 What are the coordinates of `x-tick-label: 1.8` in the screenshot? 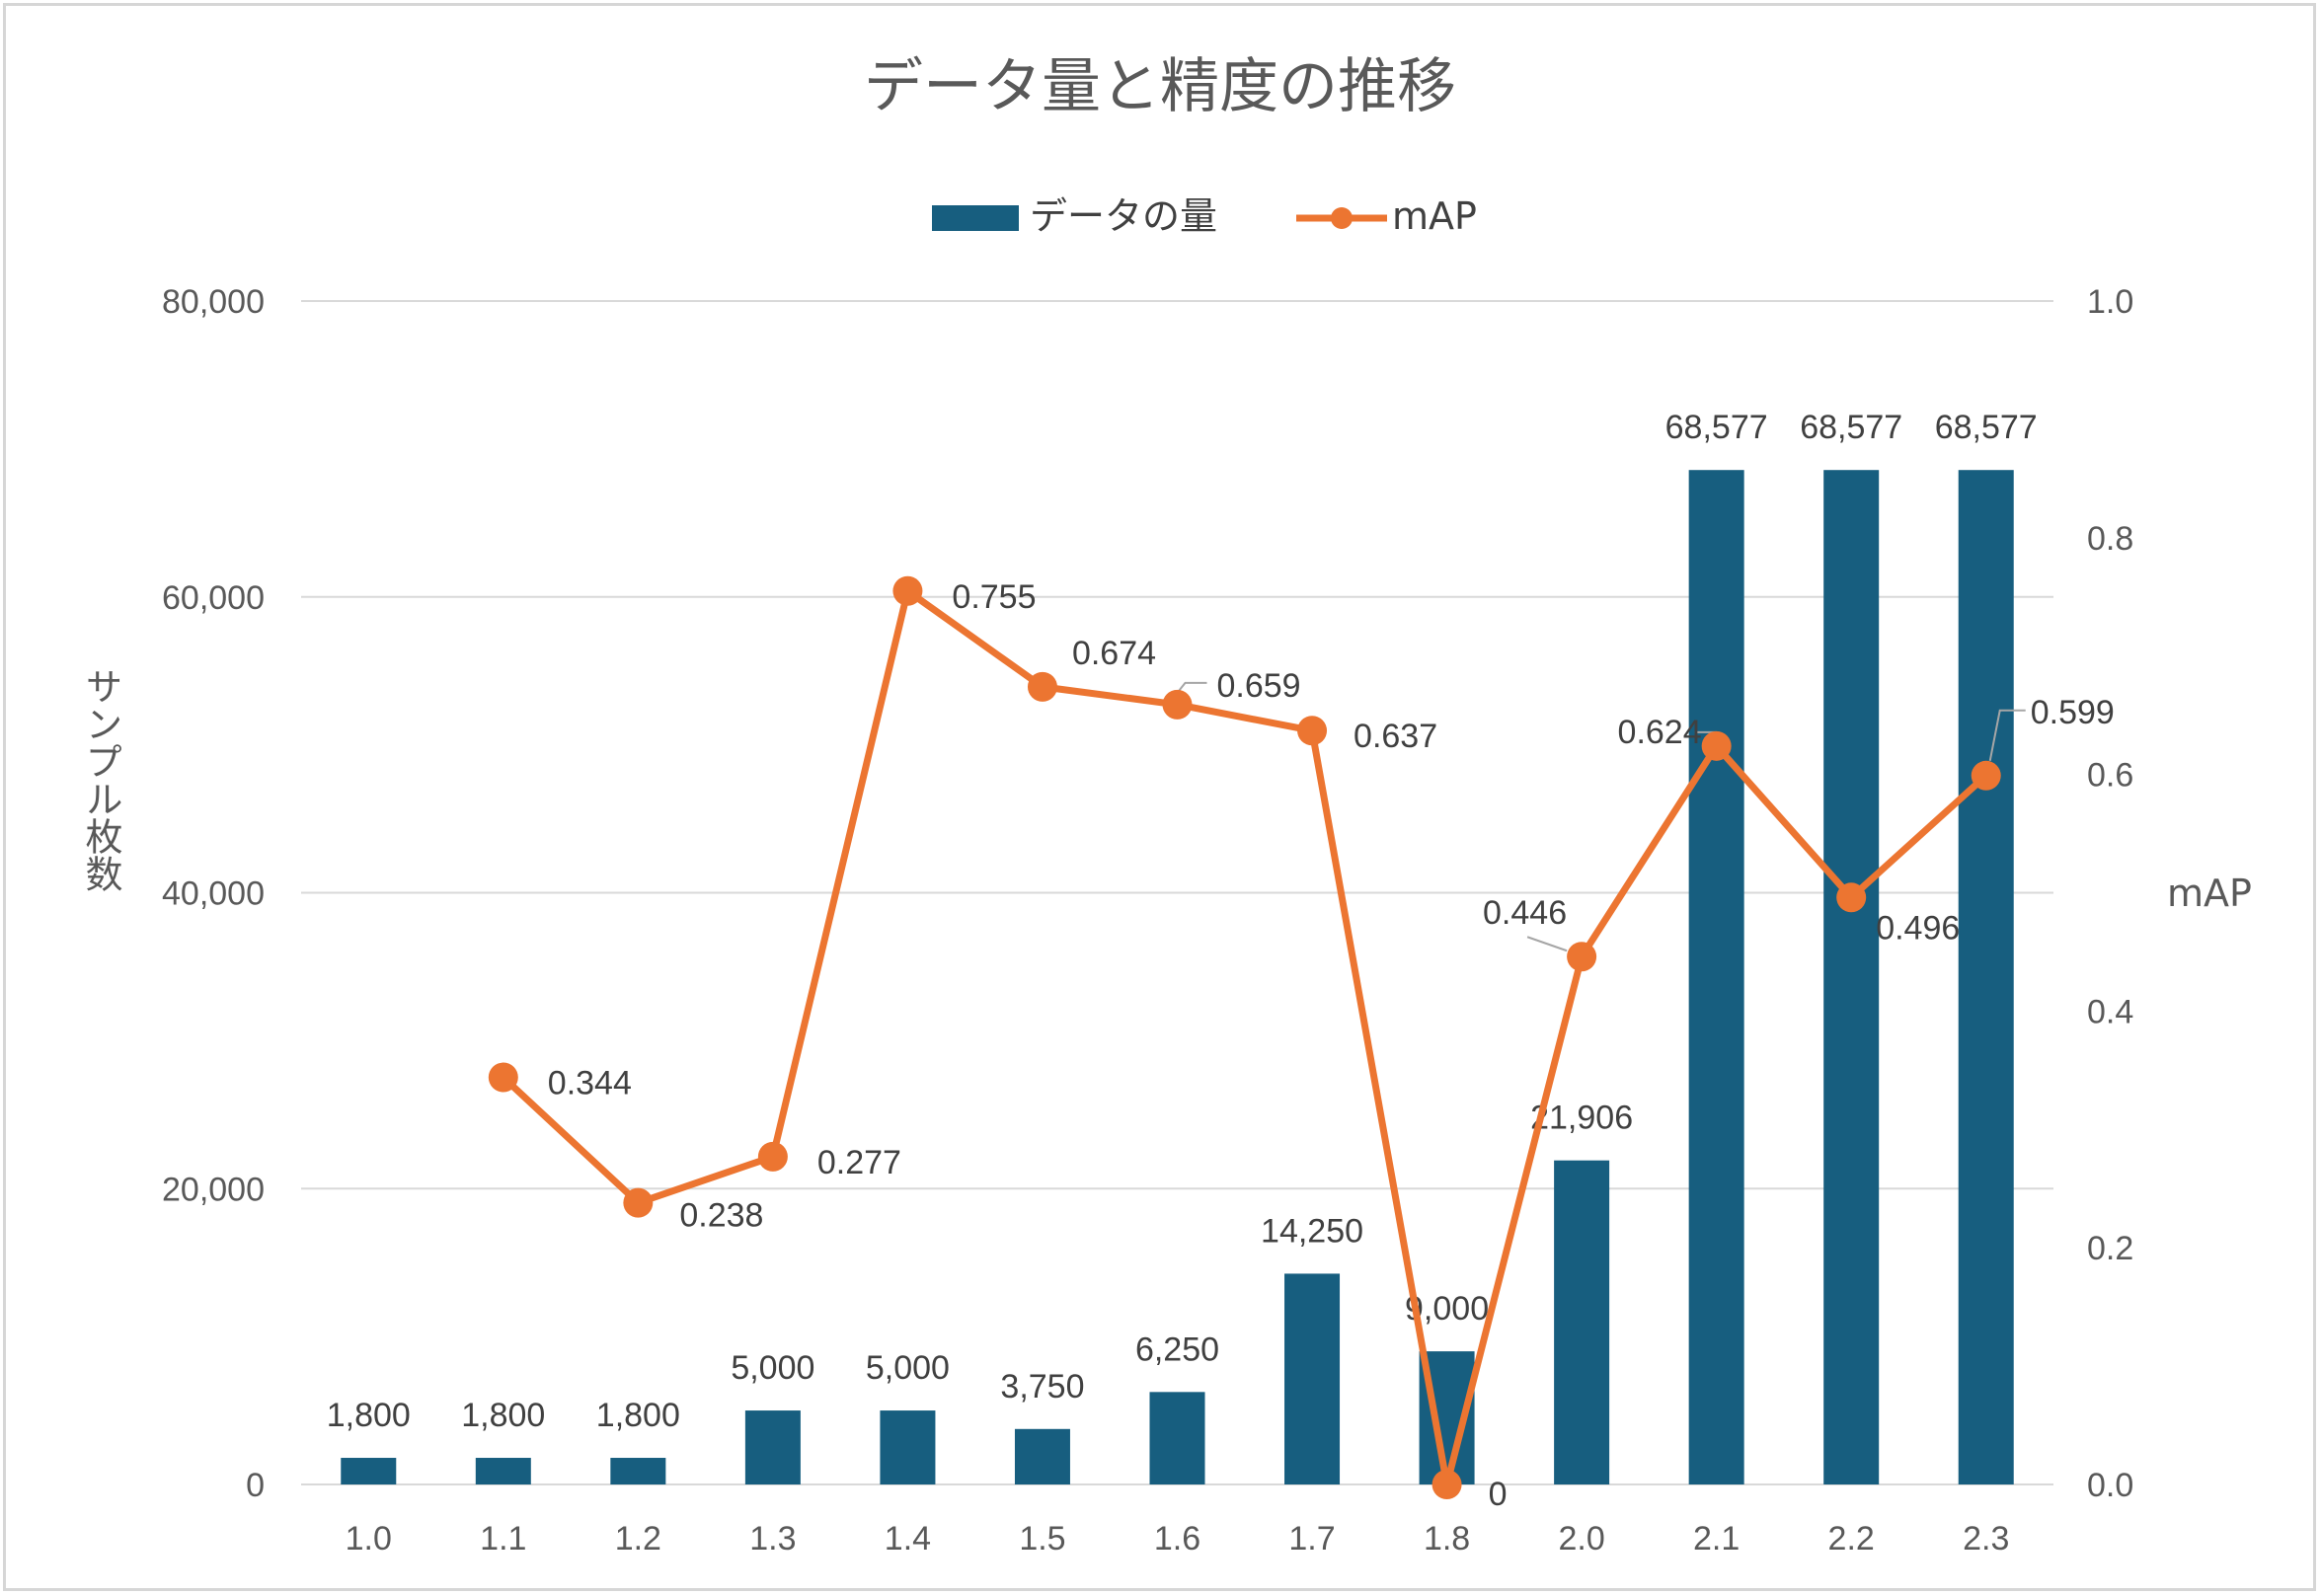 It's located at (1447, 1539).